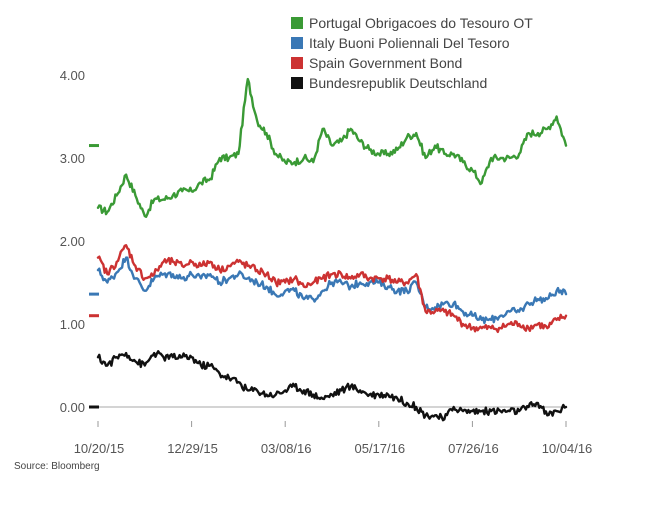  What do you see at coordinates (72, 158) in the screenshot?
I see `y-tick-label: 3.00` at bounding box center [72, 158].